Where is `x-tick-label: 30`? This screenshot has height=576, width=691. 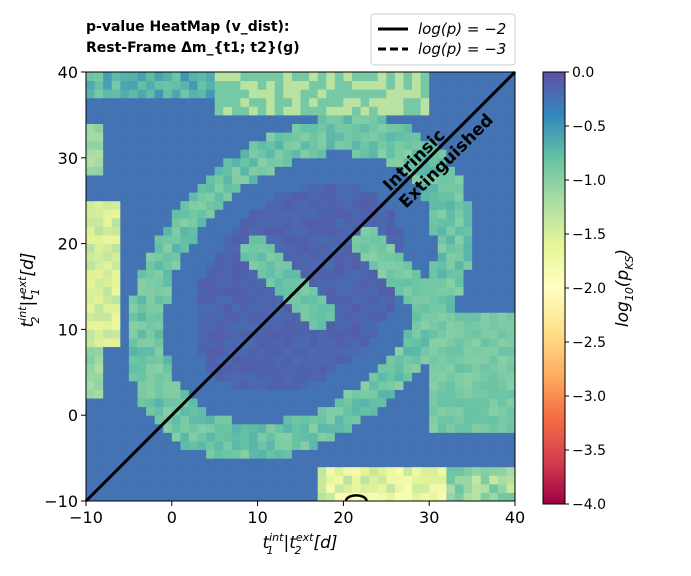 x-tick-label: 30 is located at coordinates (429, 517).